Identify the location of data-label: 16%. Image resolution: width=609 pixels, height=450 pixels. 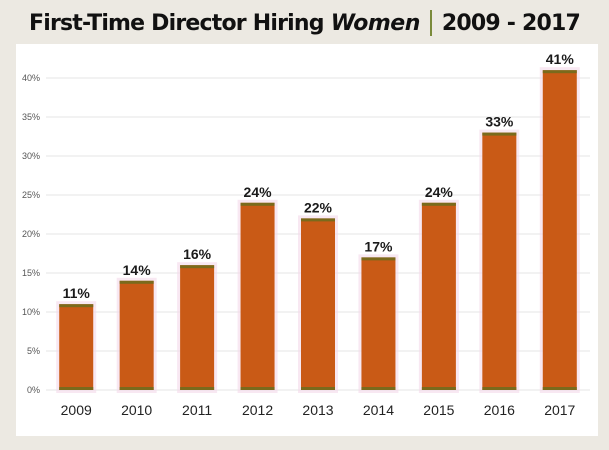
(197, 254).